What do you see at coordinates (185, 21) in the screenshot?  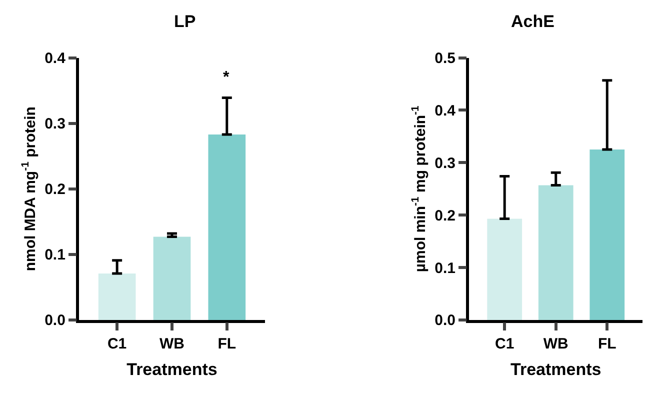 I see `chart-title: LP` at bounding box center [185, 21].